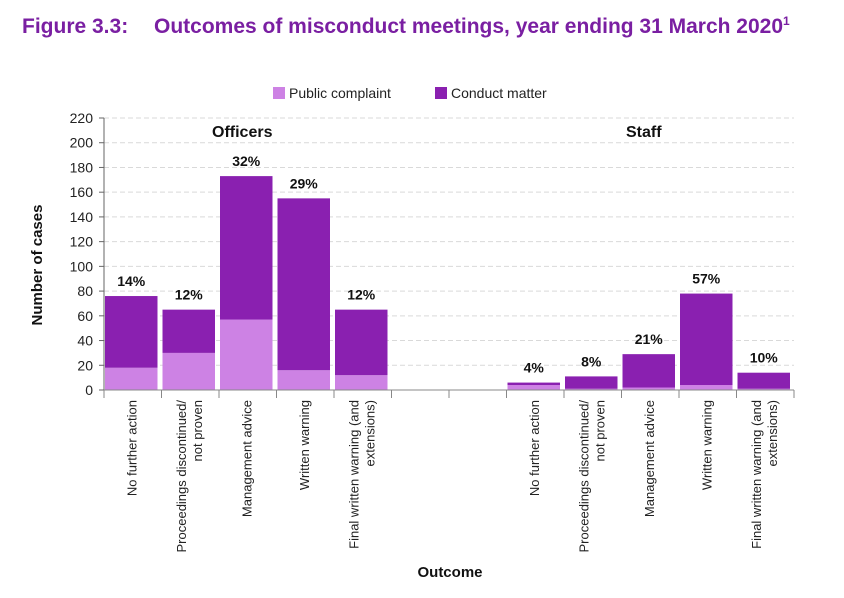 This screenshot has width=844, height=598. Describe the element at coordinates (591, 361) in the screenshot. I see `data-label: 8%` at that location.